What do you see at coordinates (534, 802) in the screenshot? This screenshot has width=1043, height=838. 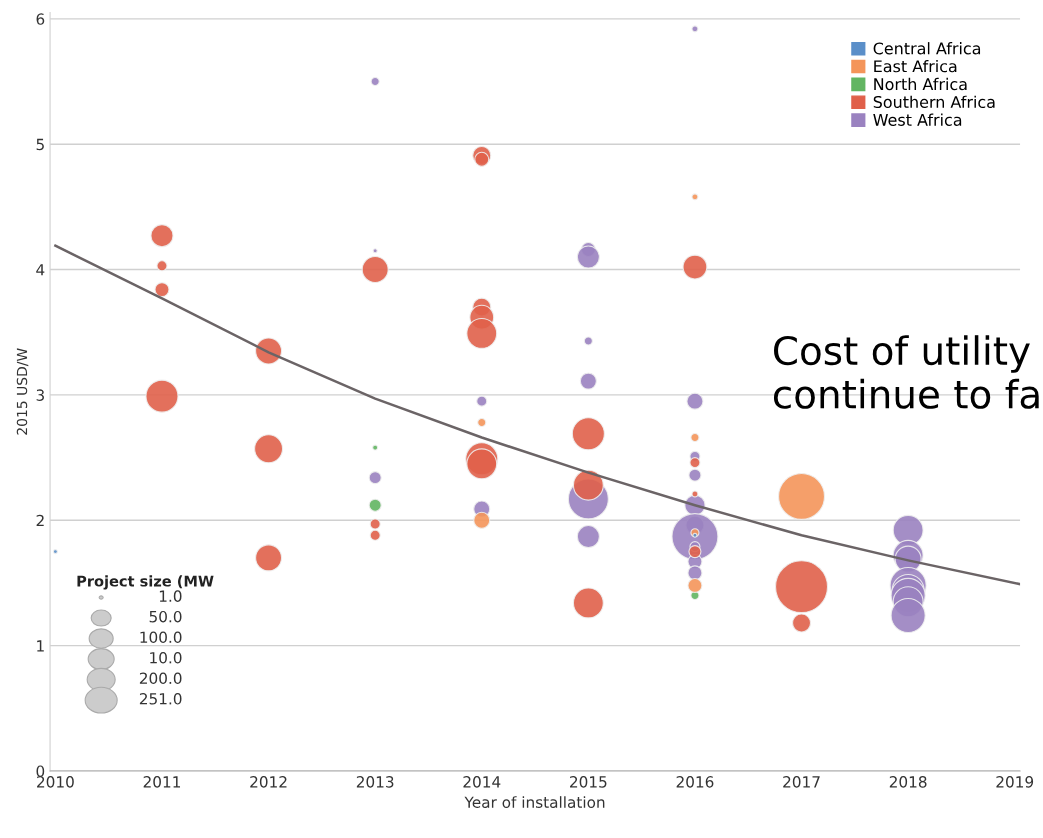 I see `x-axis-title: Year of installation` at bounding box center [534, 802].